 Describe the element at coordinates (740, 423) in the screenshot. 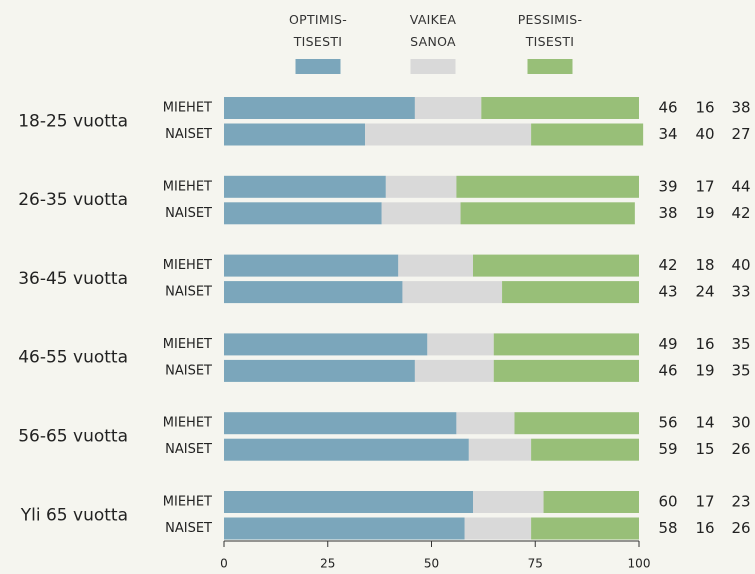

I see `value-label: 30` at that location.